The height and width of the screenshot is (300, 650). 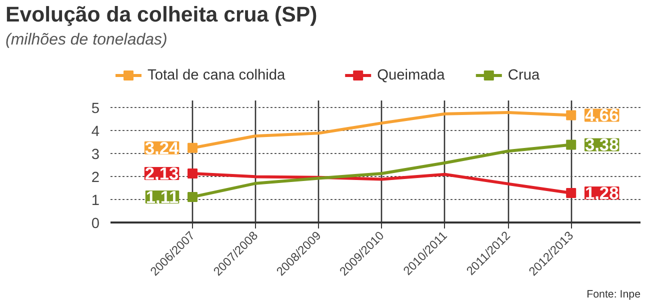 I want to click on y-tick-label: 0, so click(x=95, y=224).